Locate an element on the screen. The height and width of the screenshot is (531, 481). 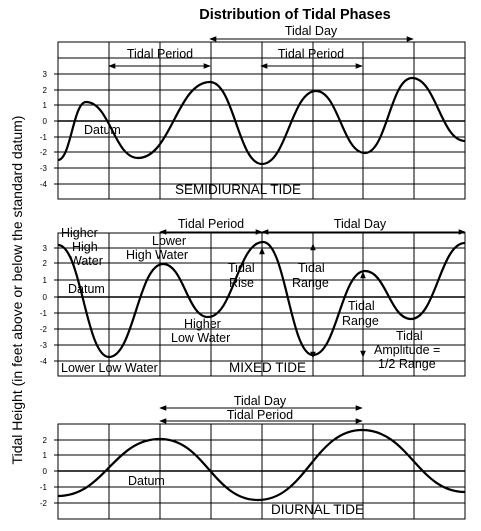
mixed-tidal-period-label: Tidal Period is located at coordinates (211, 224).